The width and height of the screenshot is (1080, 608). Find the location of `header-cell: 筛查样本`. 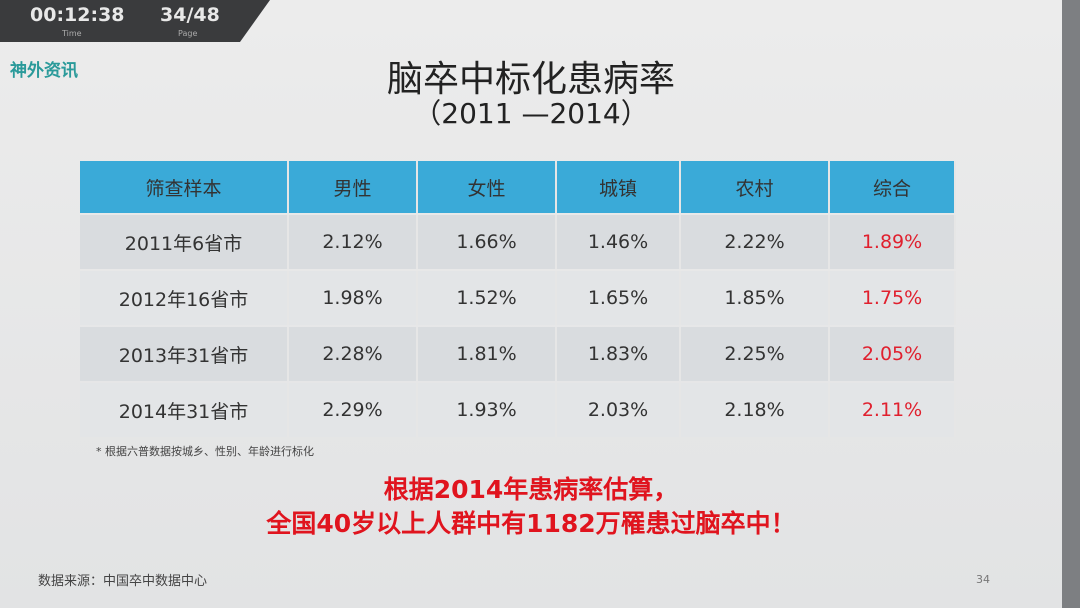

header-cell: 筛查样本 is located at coordinates (184, 187).